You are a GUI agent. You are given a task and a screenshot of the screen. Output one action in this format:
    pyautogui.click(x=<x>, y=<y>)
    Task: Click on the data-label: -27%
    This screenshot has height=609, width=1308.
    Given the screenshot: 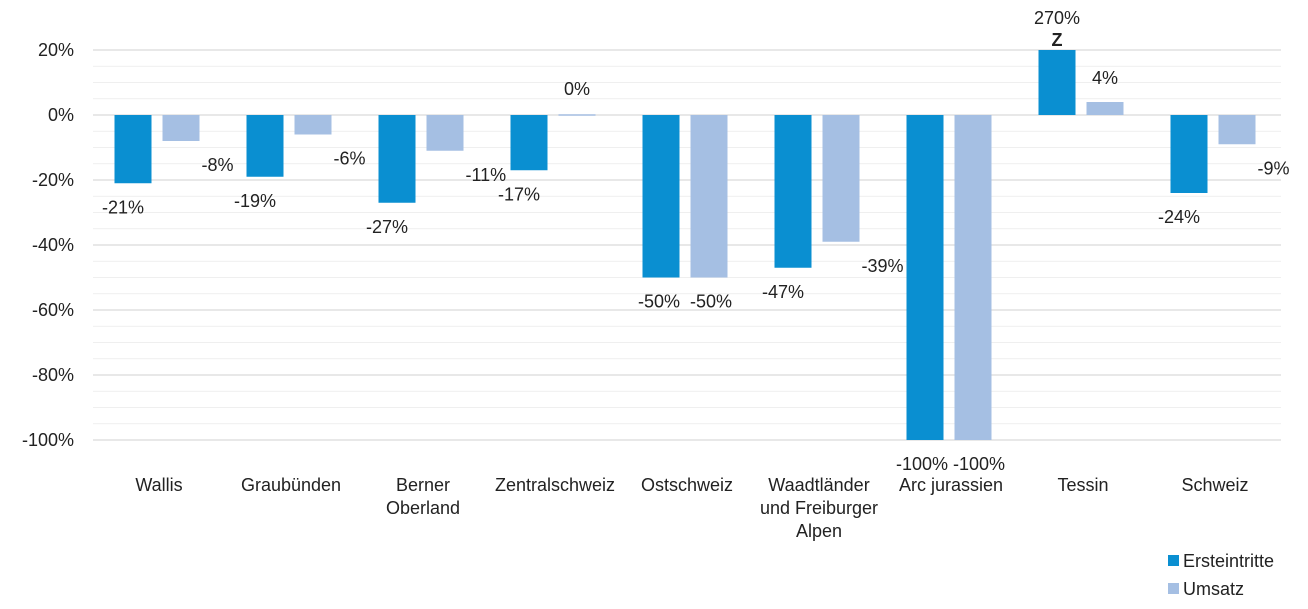 What is the action you would take?
    pyautogui.click(x=387, y=227)
    